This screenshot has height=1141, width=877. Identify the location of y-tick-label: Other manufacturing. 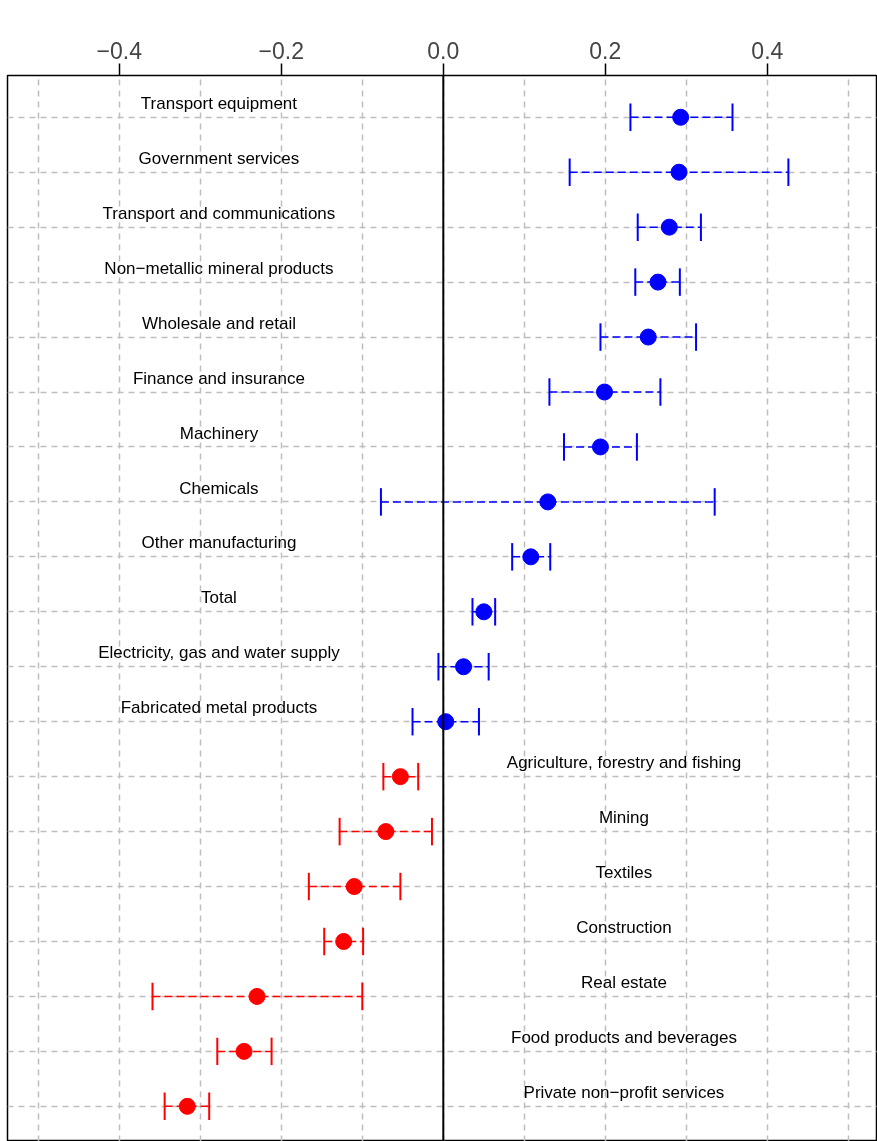
(219, 543).